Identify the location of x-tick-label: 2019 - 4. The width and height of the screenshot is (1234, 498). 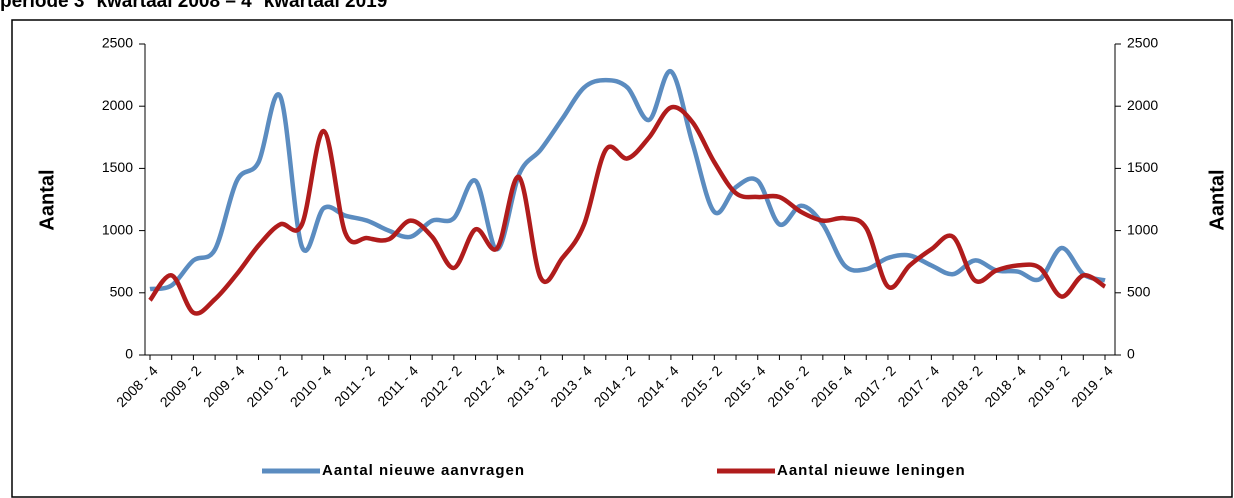
(1092, 386).